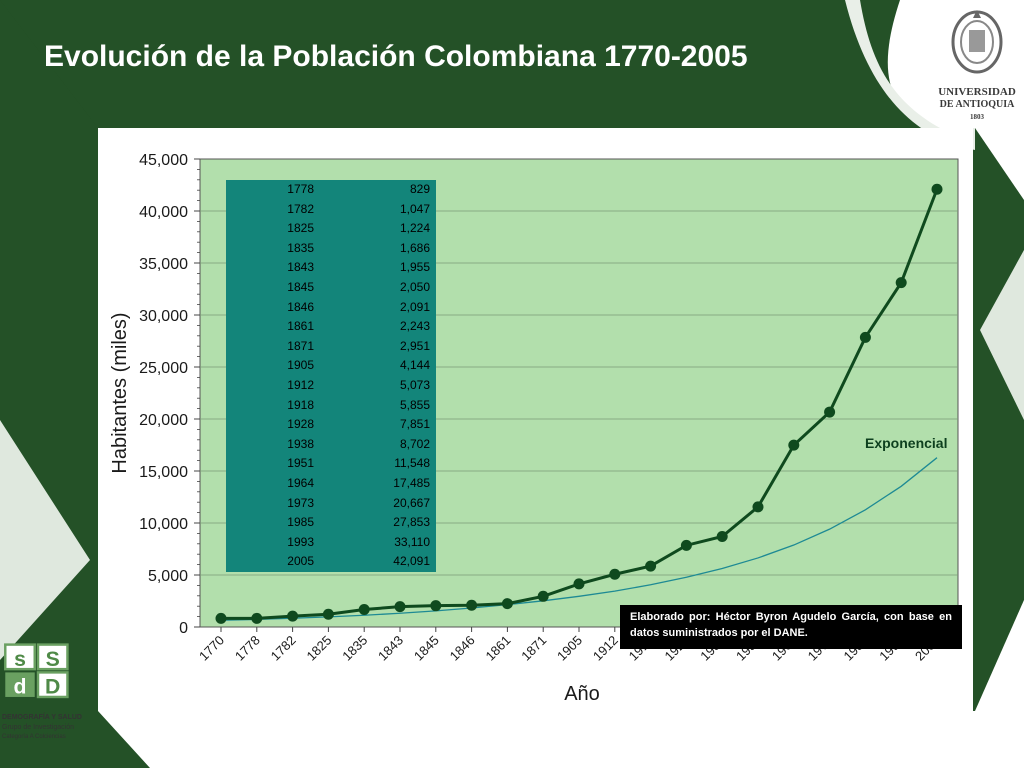 The height and width of the screenshot is (768, 1024). Describe the element at coordinates (414, 247) in the screenshot. I see `table-value-cell: 1,686` at that location.